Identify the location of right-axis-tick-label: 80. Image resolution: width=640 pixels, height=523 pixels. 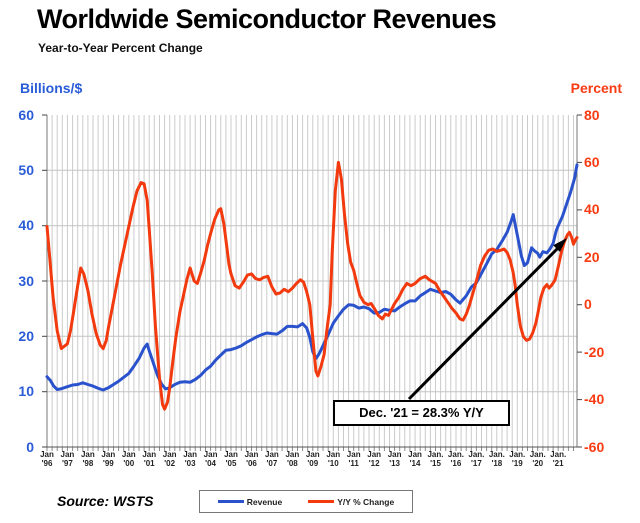
(592, 114).